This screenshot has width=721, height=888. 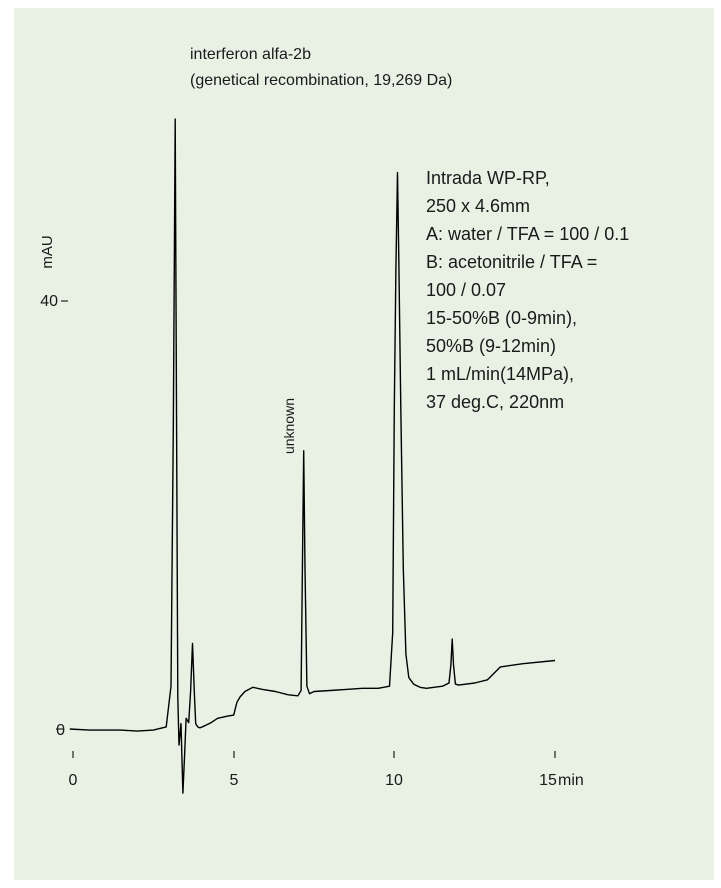 What do you see at coordinates (466, 290) in the screenshot?
I see `condition-line-5: 100 / 0.07` at bounding box center [466, 290].